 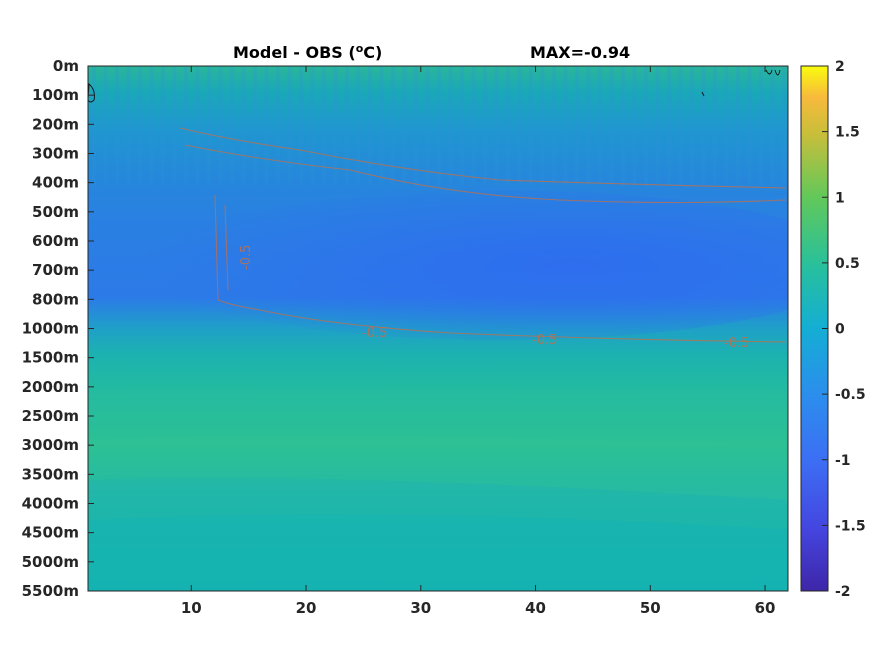 What do you see at coordinates (55, 299) in the screenshot?
I see `y-tick-label: 800m` at bounding box center [55, 299].